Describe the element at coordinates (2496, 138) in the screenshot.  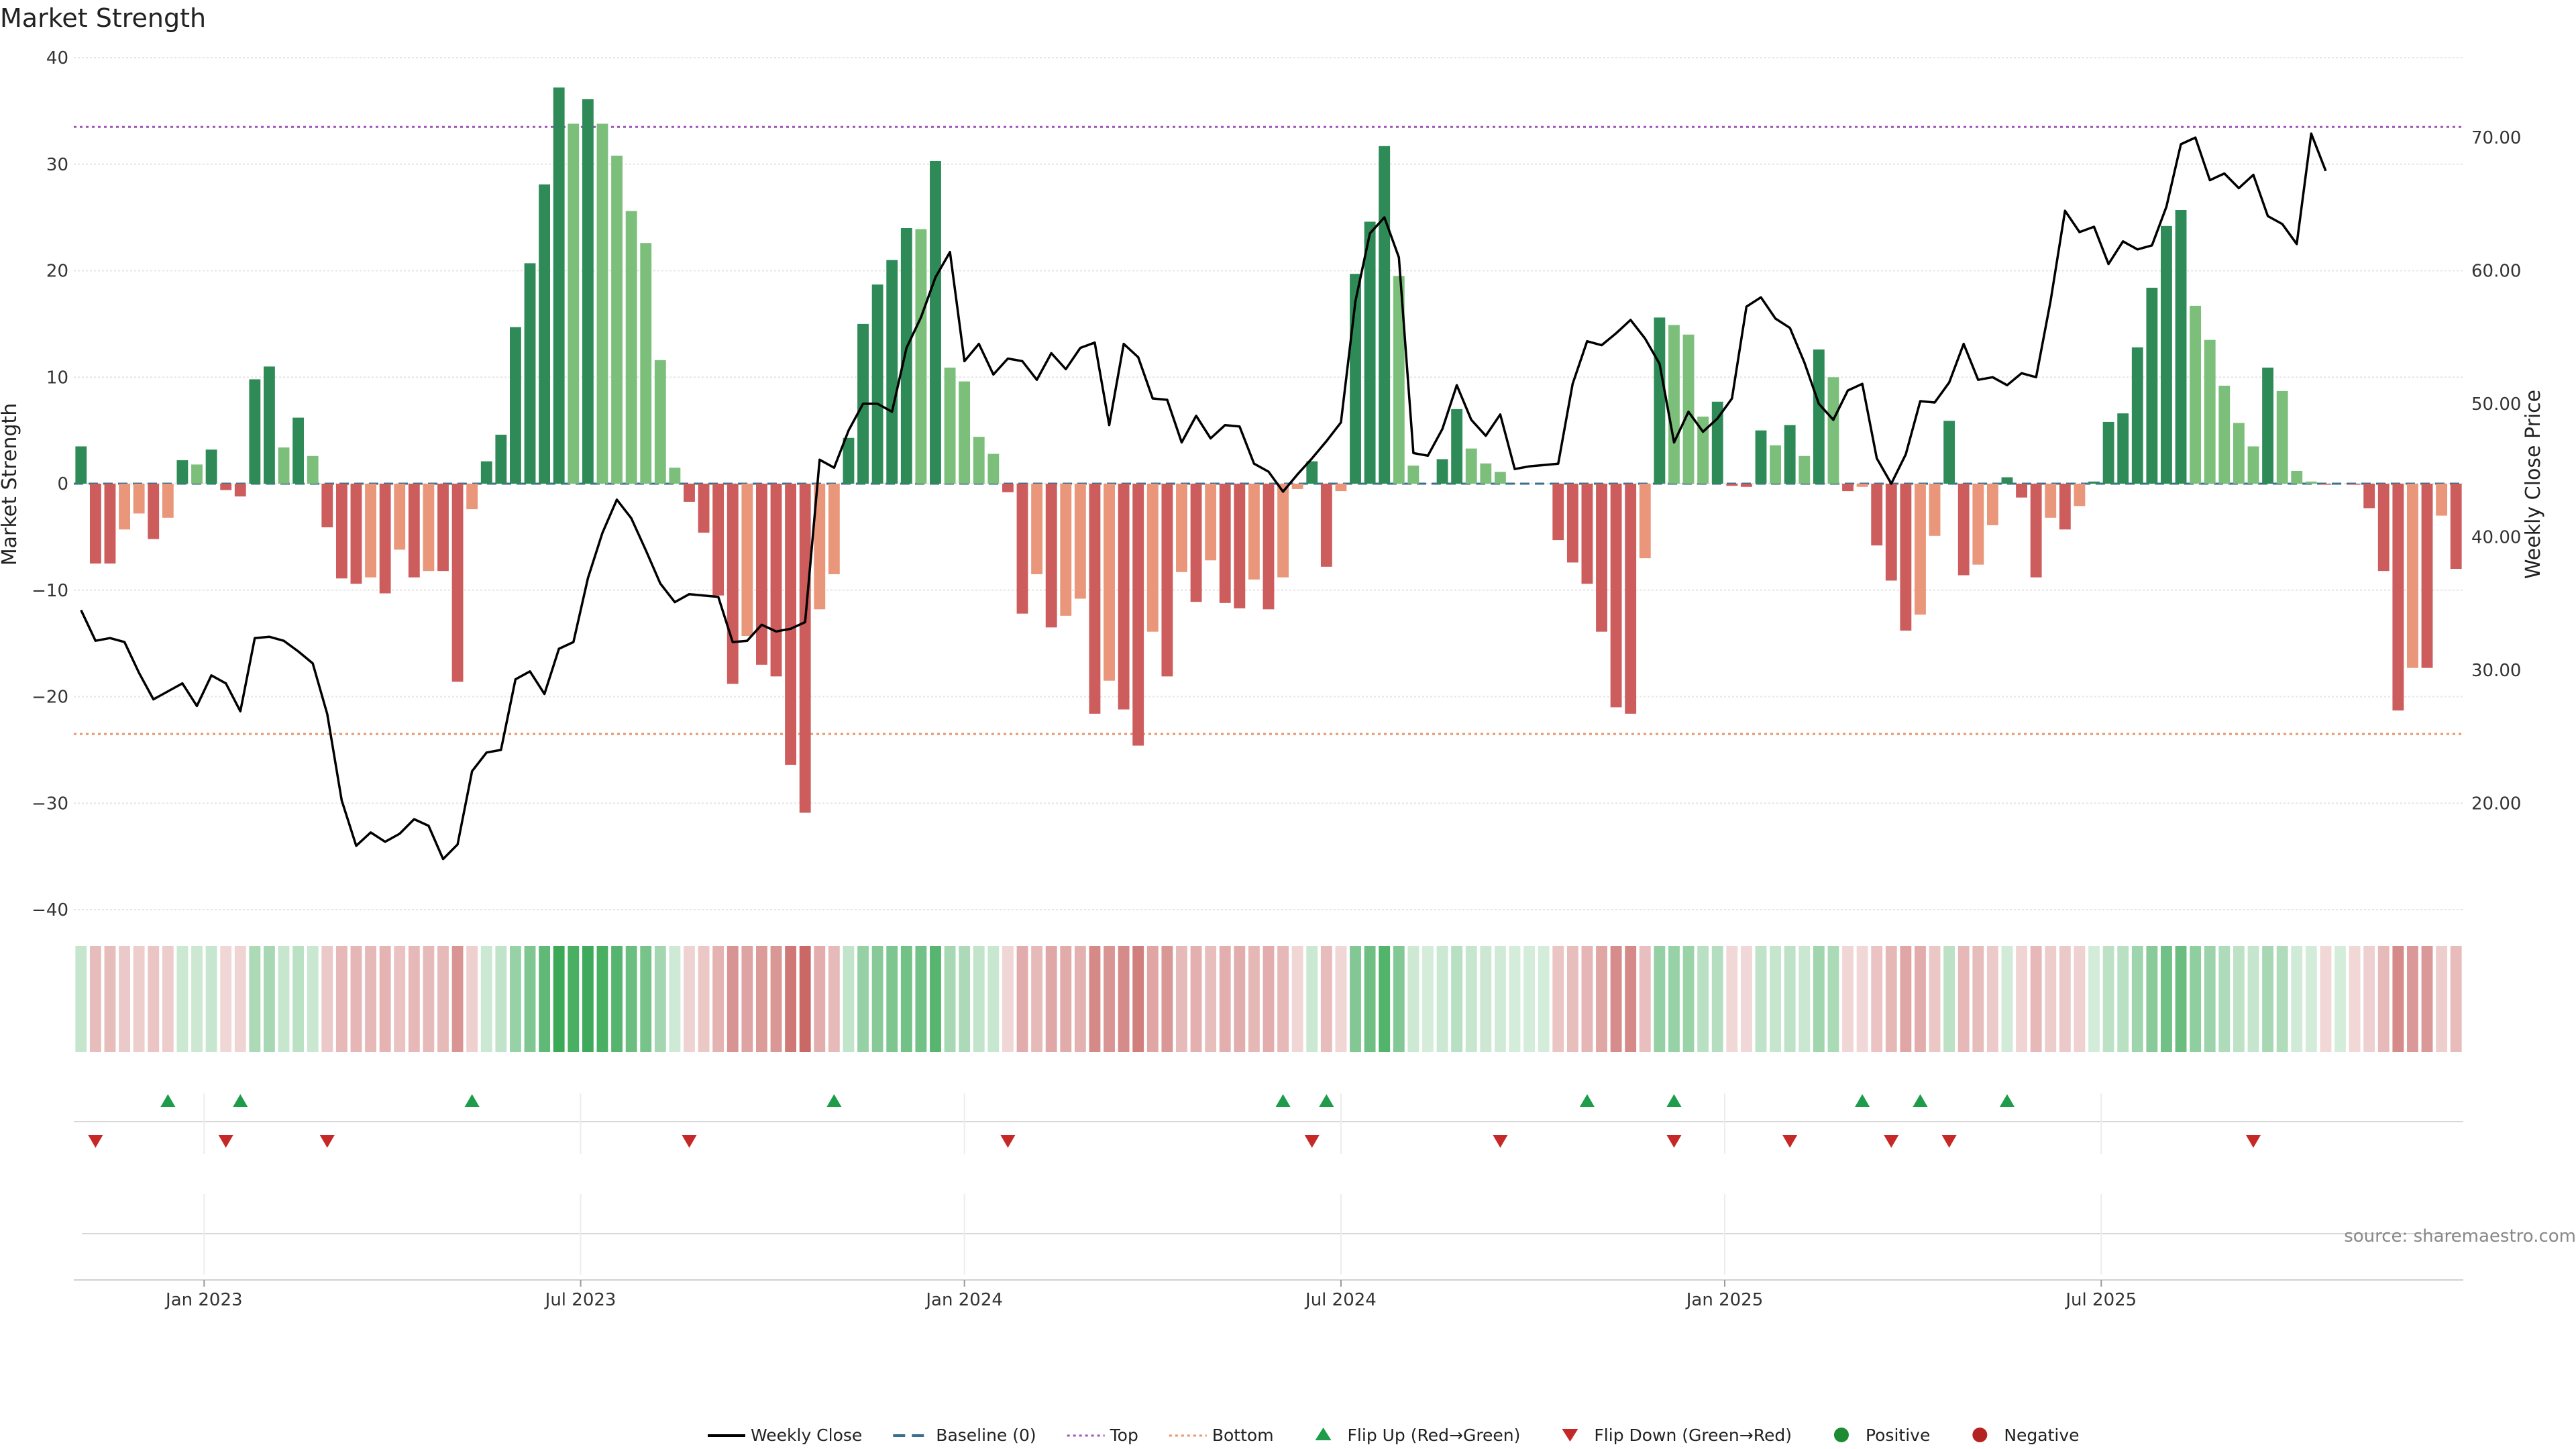
I see `right-tick-label: 70.00` at that location.